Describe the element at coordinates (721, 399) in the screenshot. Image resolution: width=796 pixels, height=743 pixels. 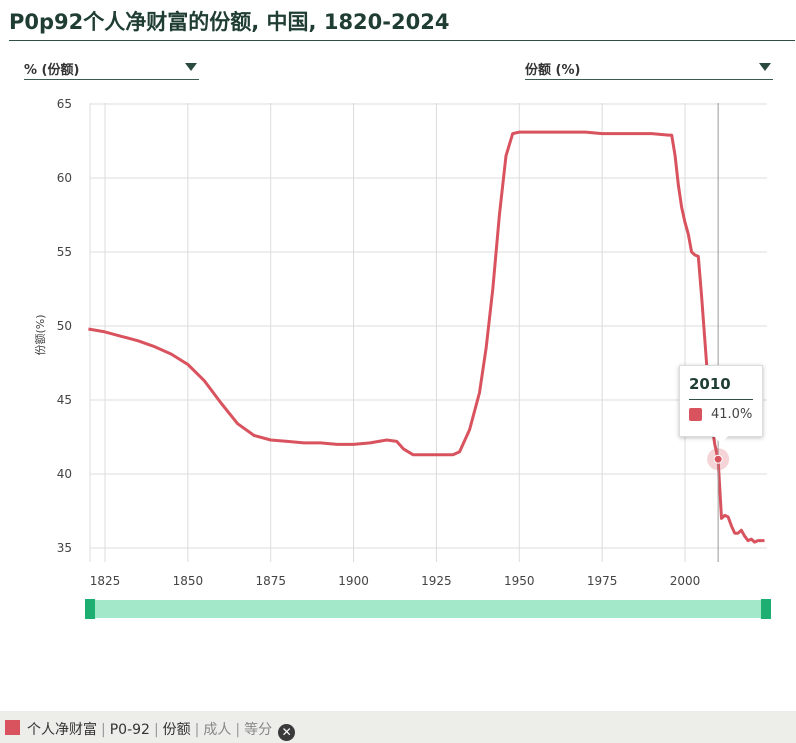
I see `tooltip-divider` at that location.